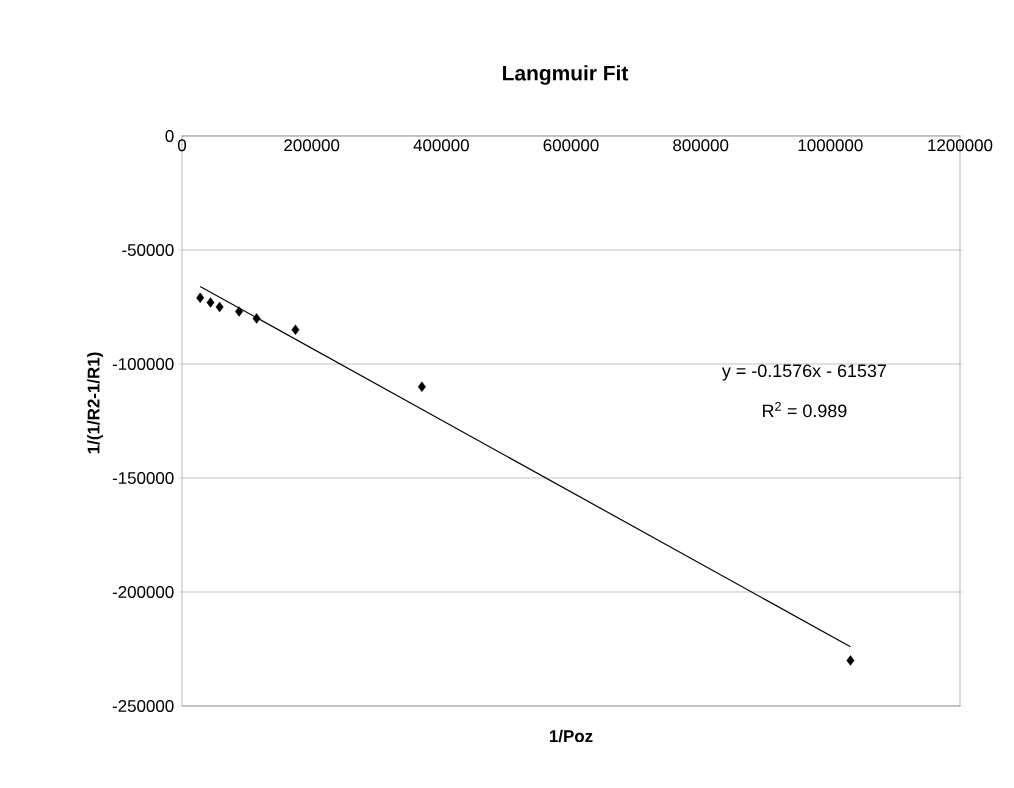 The width and height of the screenshot is (1014, 788). What do you see at coordinates (143, 363) in the screenshot?
I see `y-tick-label: -100000` at bounding box center [143, 363].